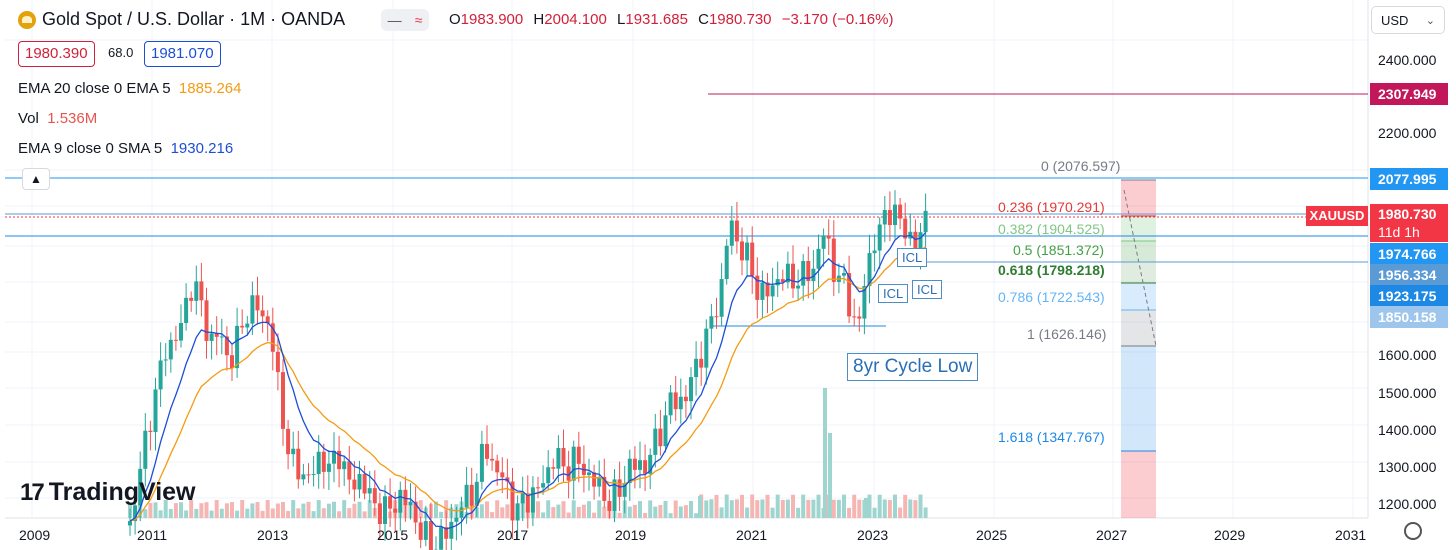  Describe the element at coordinates (1051, 270) in the screenshot. I see `fib-label-0618: 0.618 (1798.218)` at that location.